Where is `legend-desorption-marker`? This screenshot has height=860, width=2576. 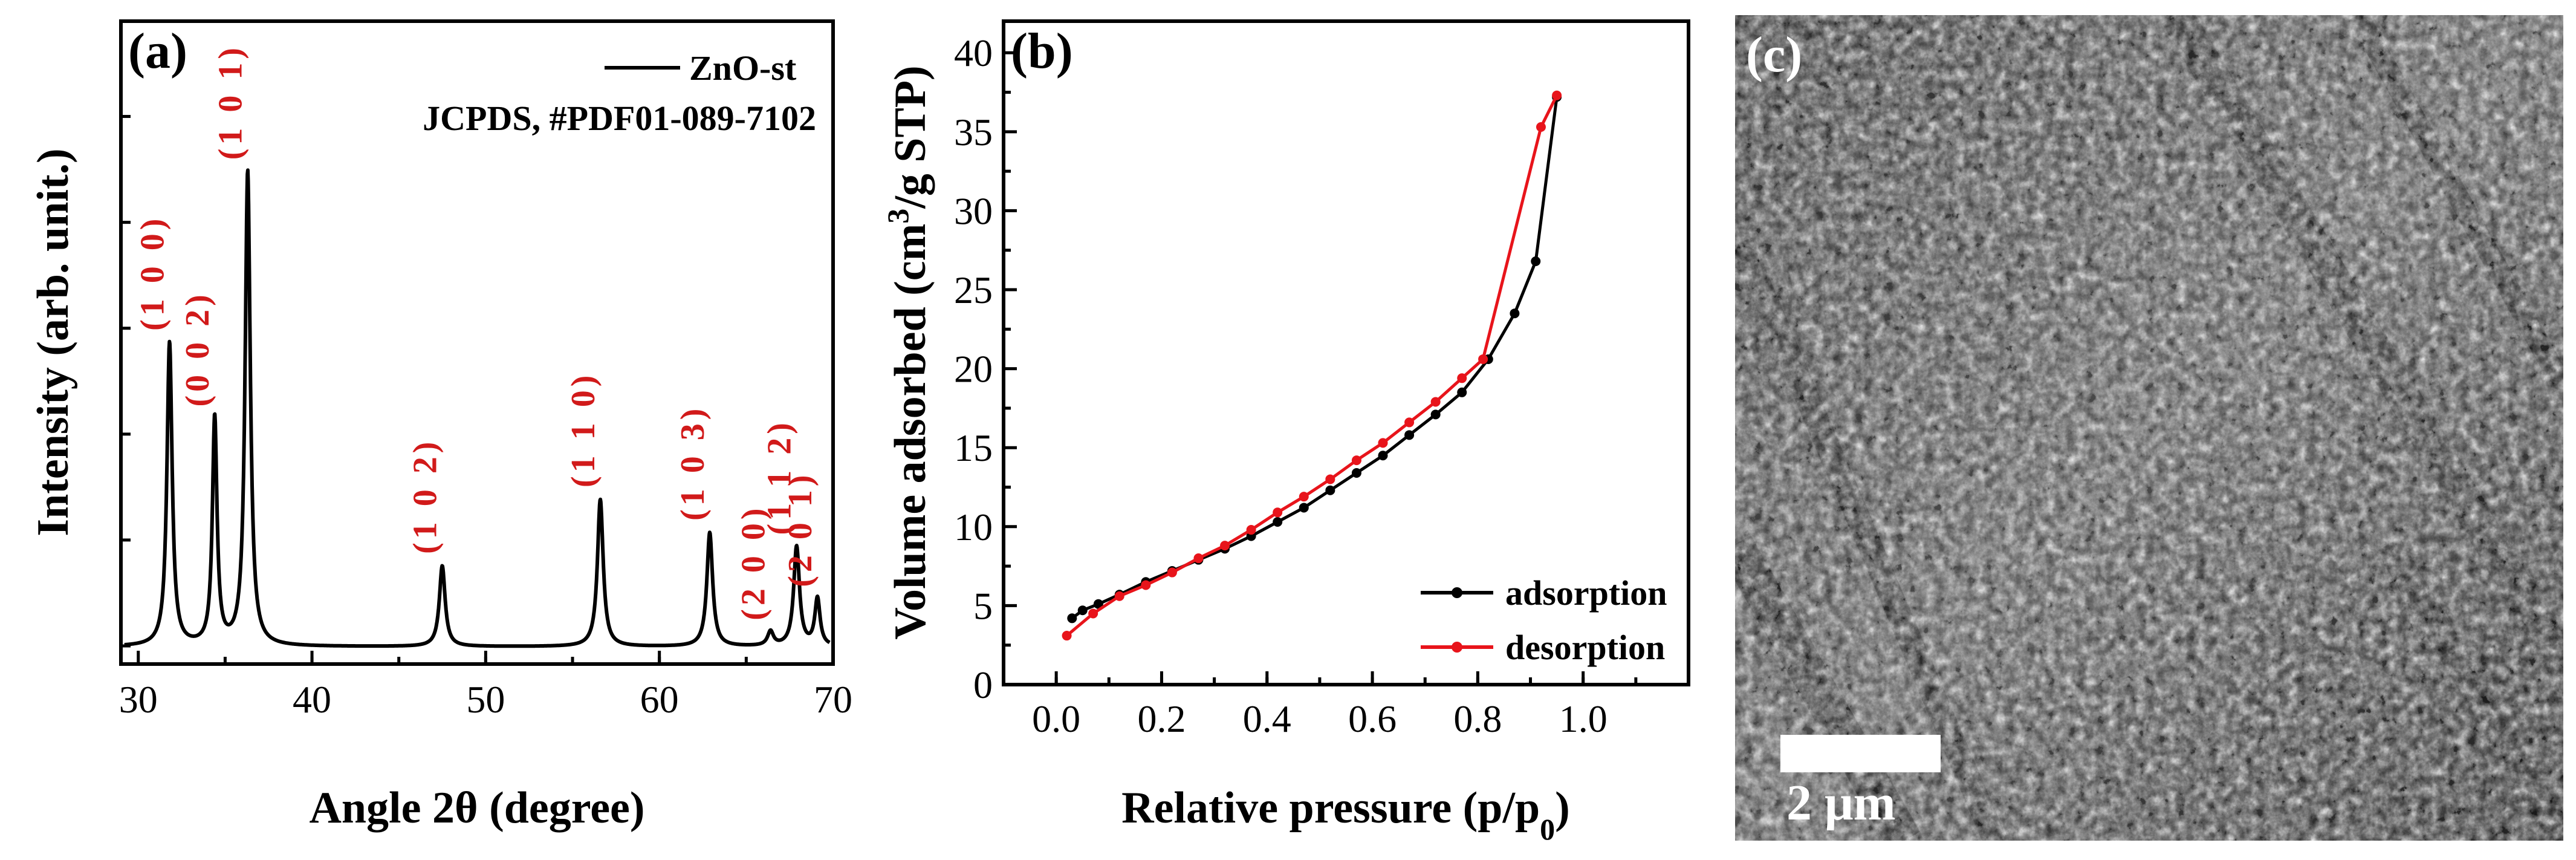
legend-desorption-marker is located at coordinates (1457, 647).